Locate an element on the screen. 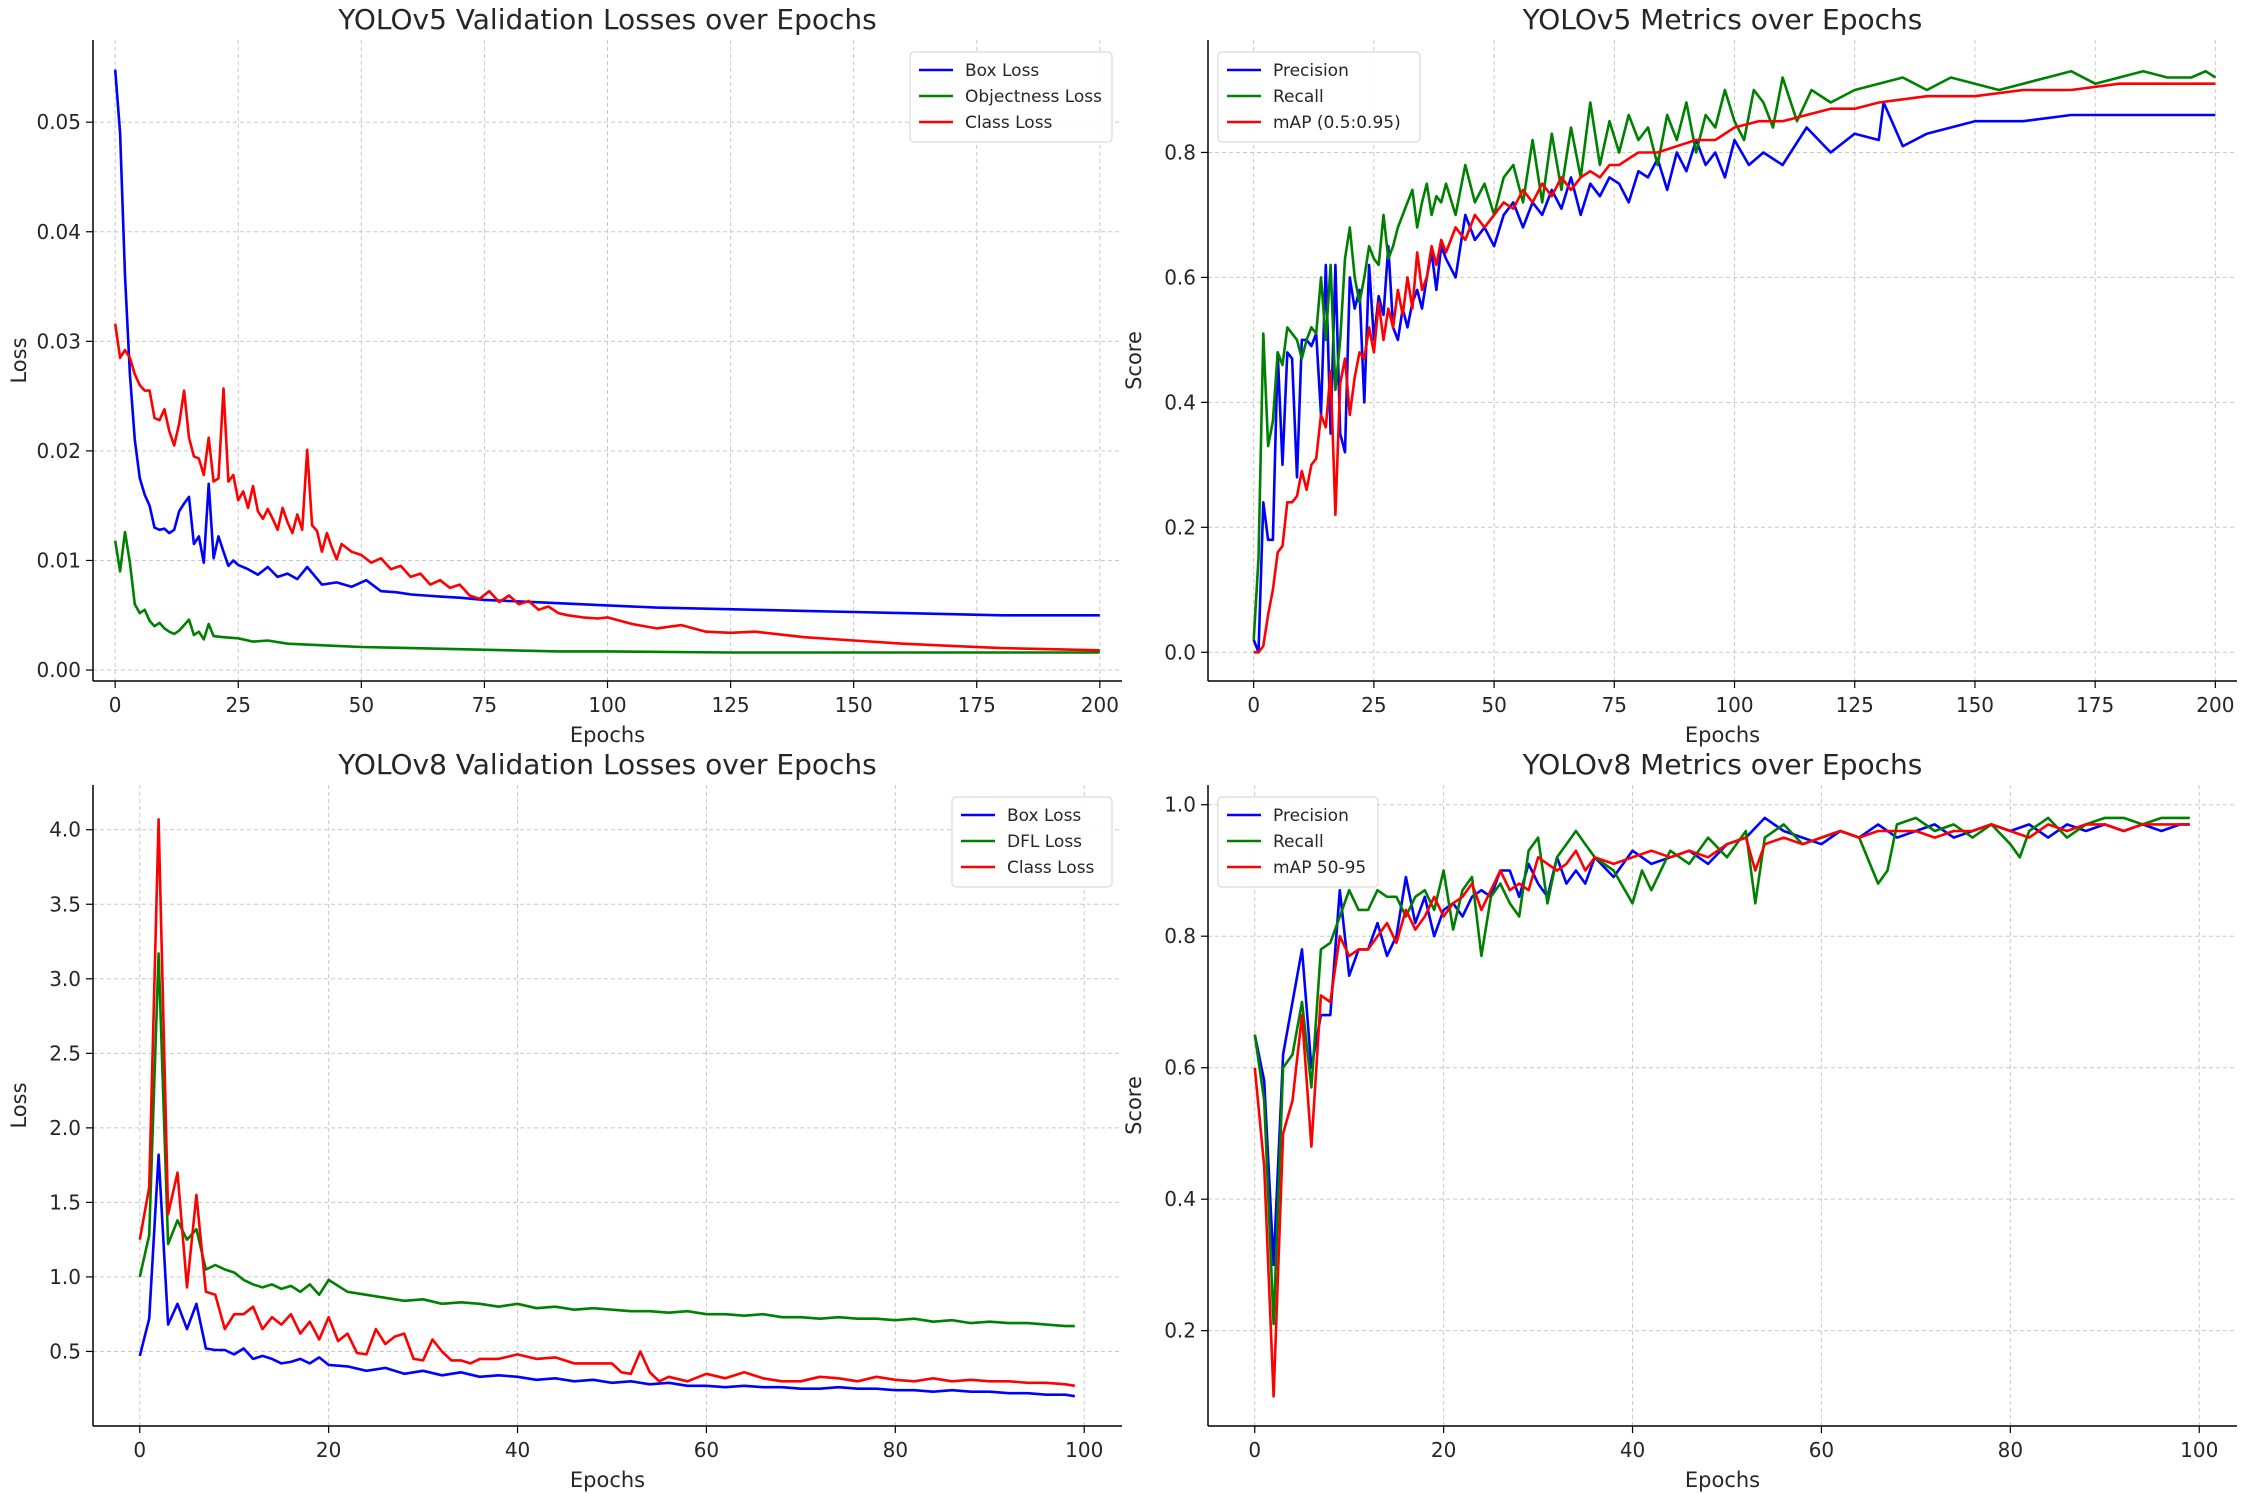 The image size is (2250, 1494). y-tick-label: 0.0 is located at coordinates (1180, 652).